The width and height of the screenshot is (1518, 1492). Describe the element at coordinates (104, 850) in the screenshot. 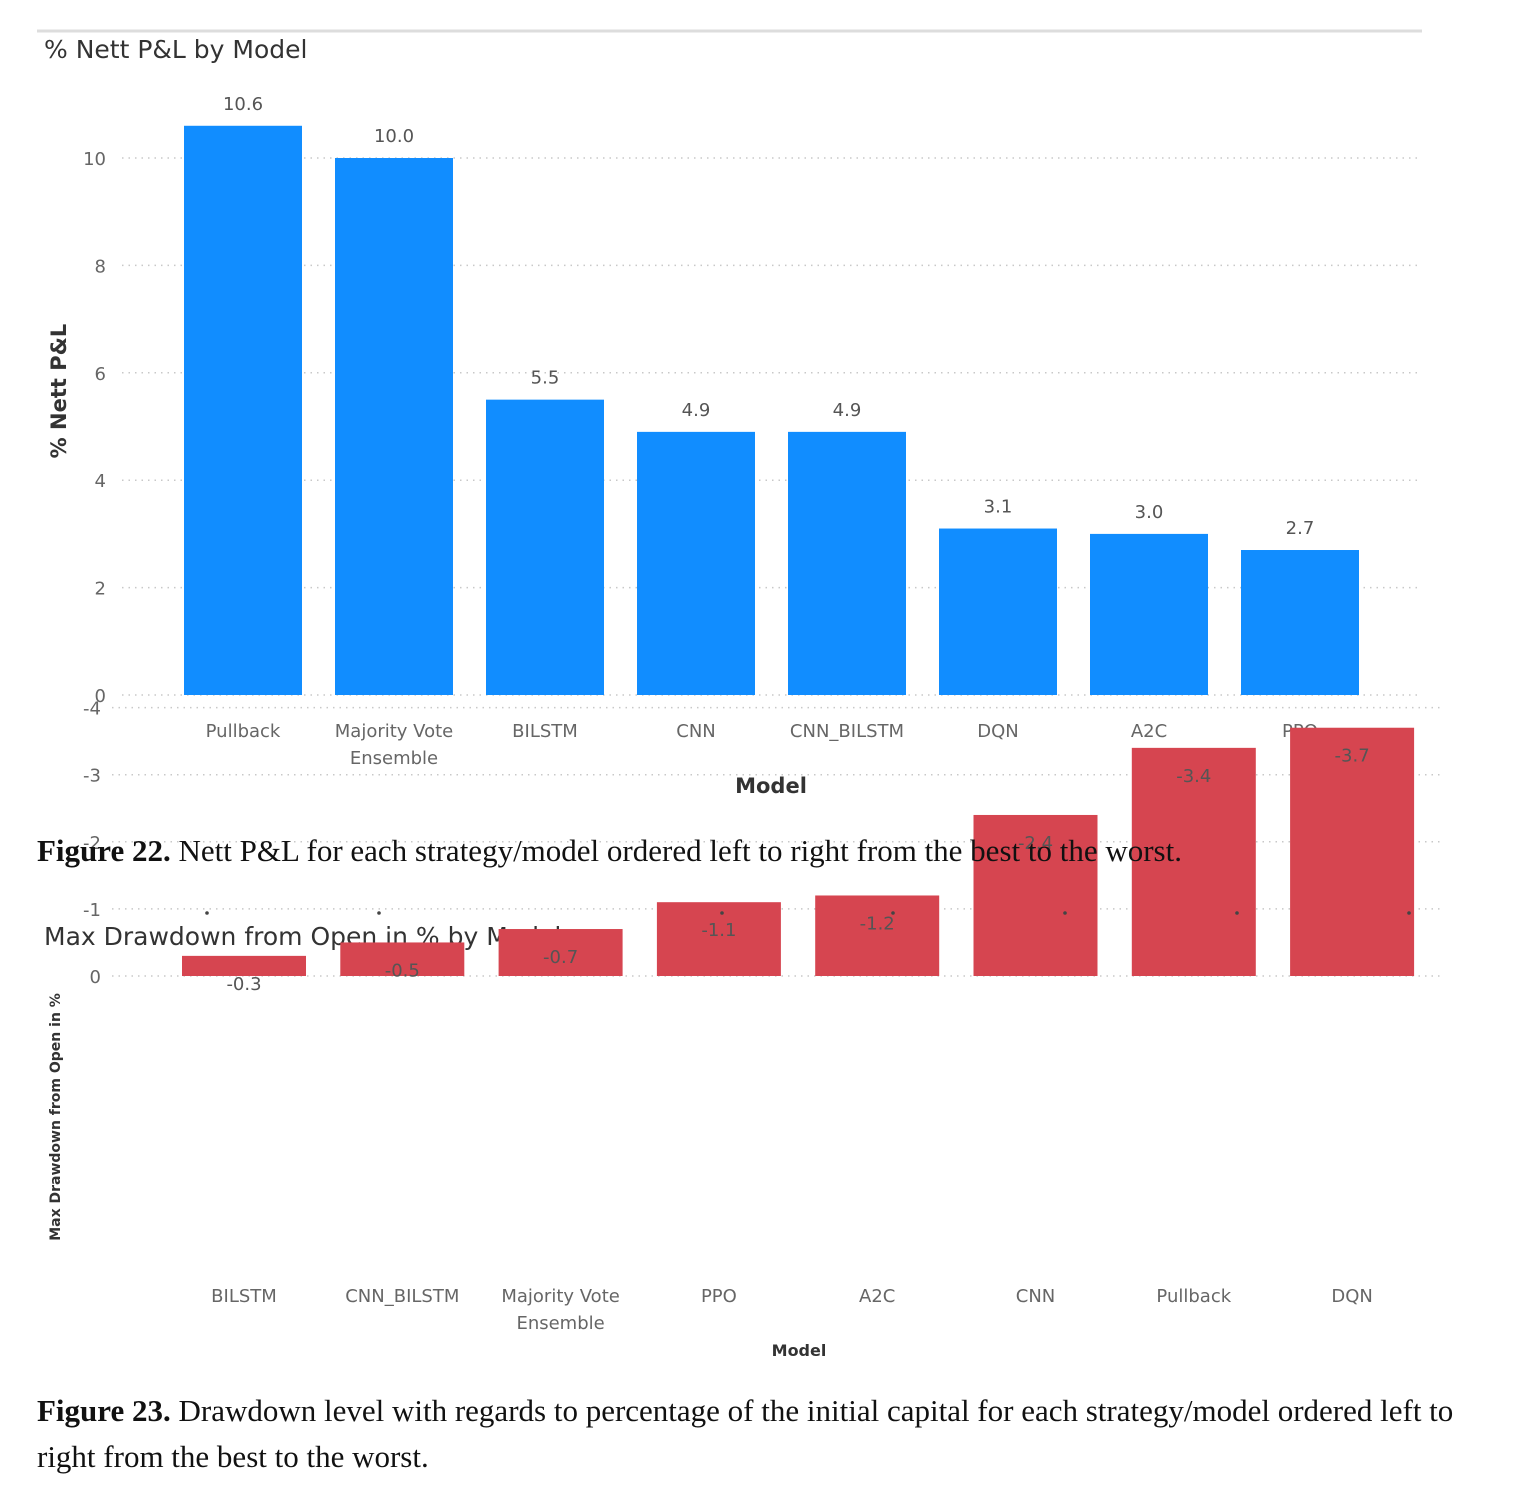

I see `figure-22-label: Figure 22.` at that location.